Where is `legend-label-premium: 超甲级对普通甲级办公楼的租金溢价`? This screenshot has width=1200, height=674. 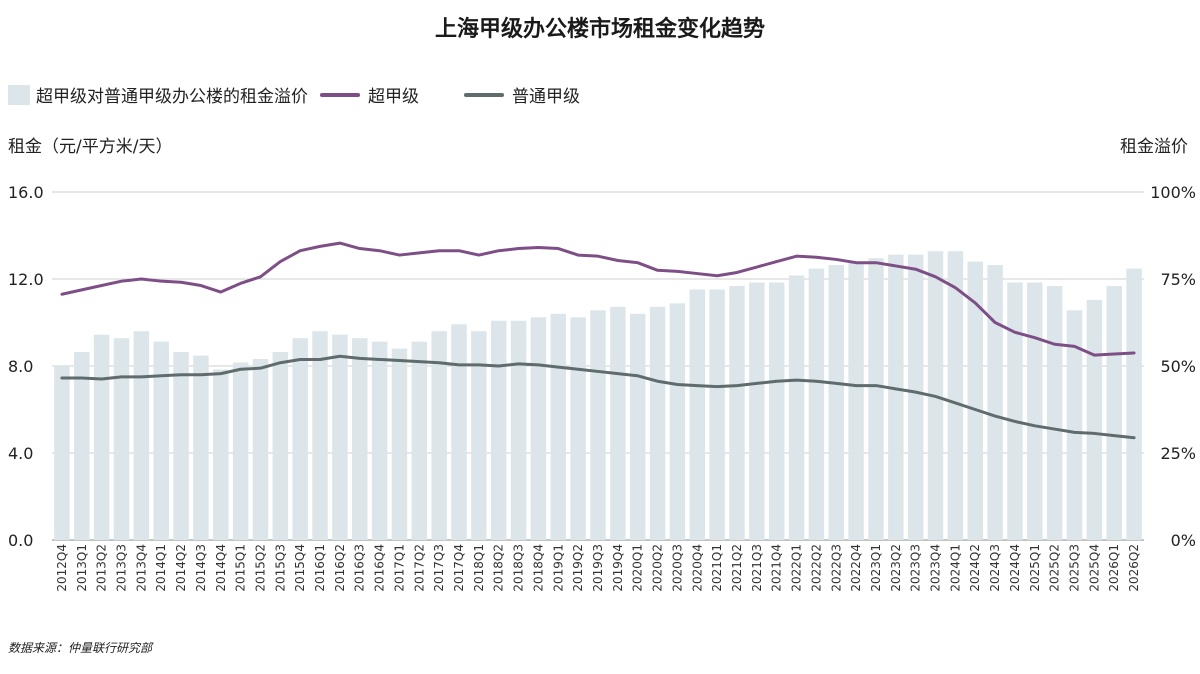 legend-label-premium: 超甲级对普通甲级办公楼的租金溢价 is located at coordinates (172, 97).